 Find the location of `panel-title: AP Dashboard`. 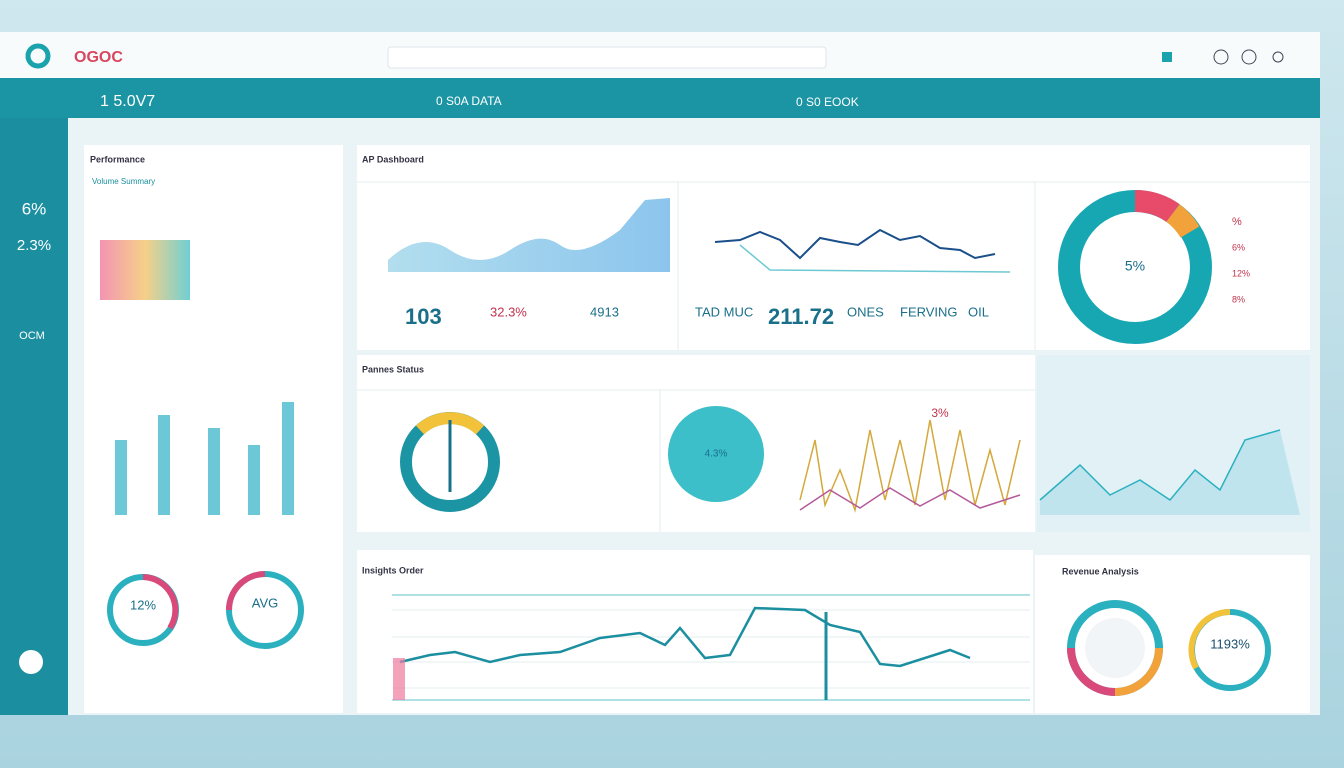

panel-title: AP Dashboard is located at coordinates (393, 159).